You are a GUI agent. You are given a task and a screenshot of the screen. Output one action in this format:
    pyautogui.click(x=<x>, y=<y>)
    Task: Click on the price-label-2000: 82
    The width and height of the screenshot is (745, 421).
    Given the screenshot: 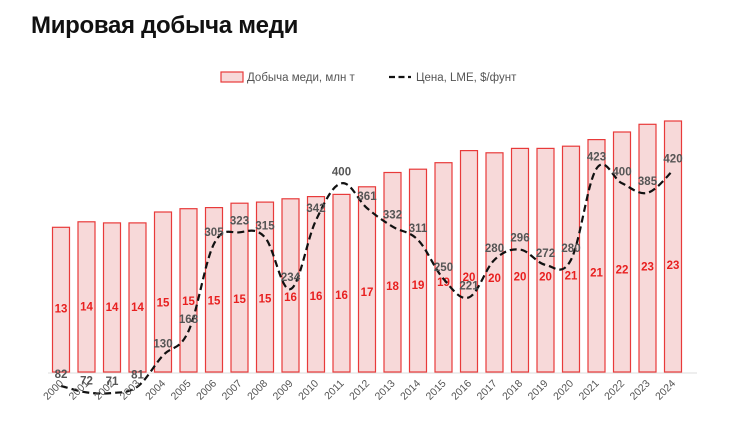 What is the action you would take?
    pyautogui.click(x=61, y=375)
    